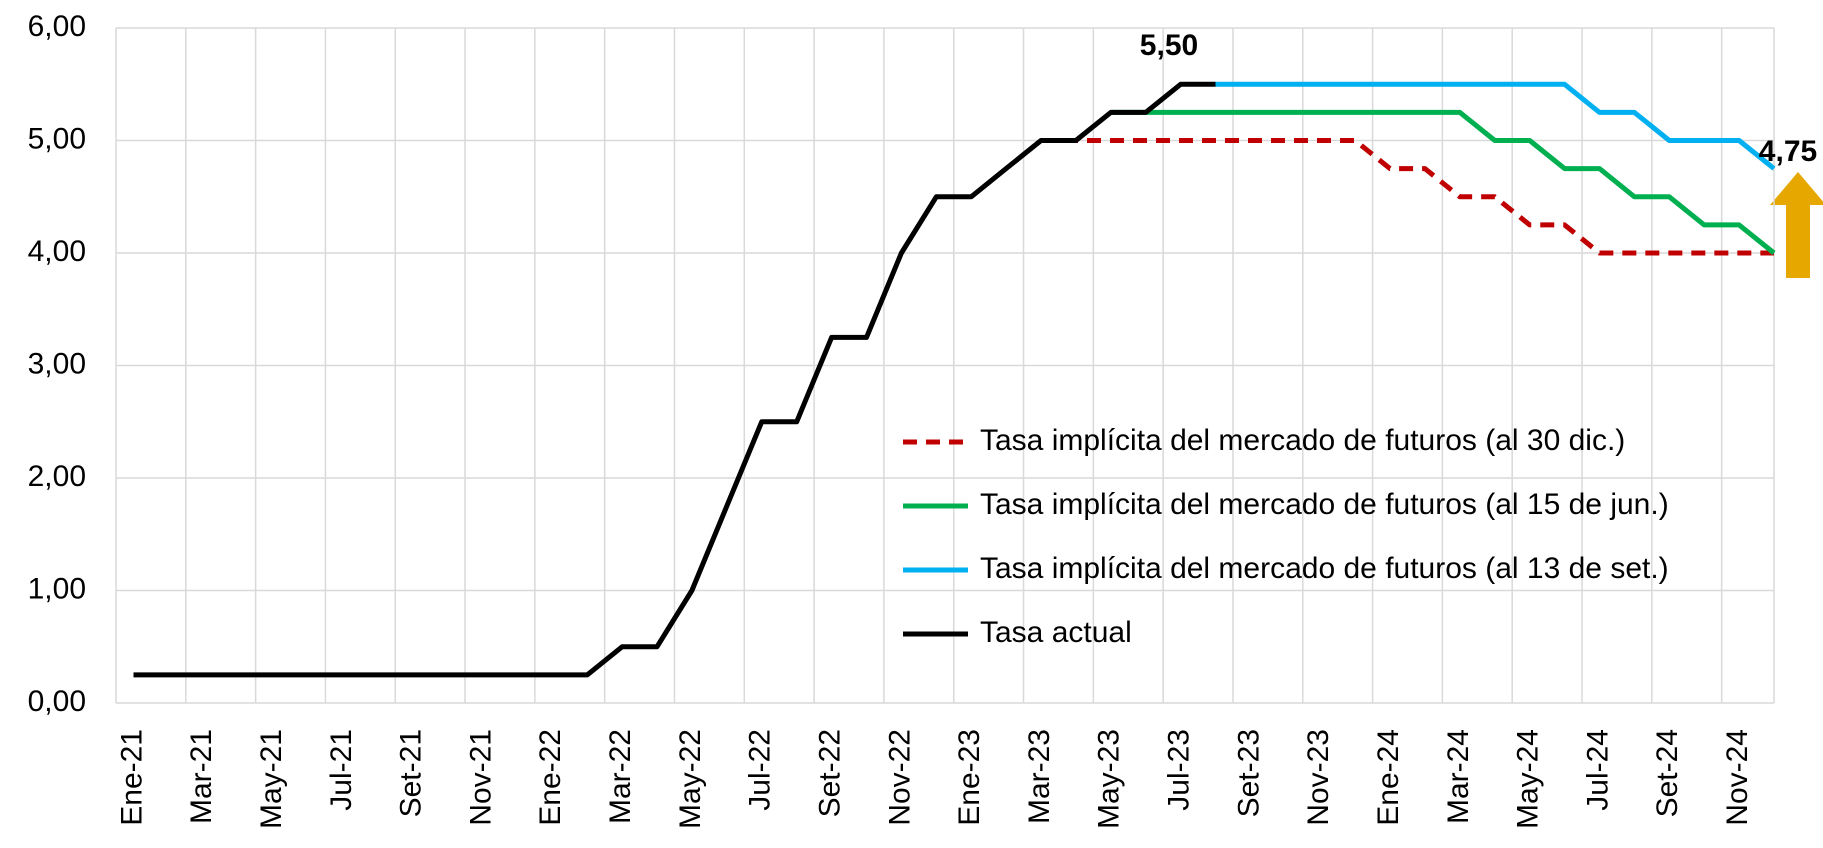 The width and height of the screenshot is (1823, 848). I want to click on x-tick-label: May-22, so click(690, 779).